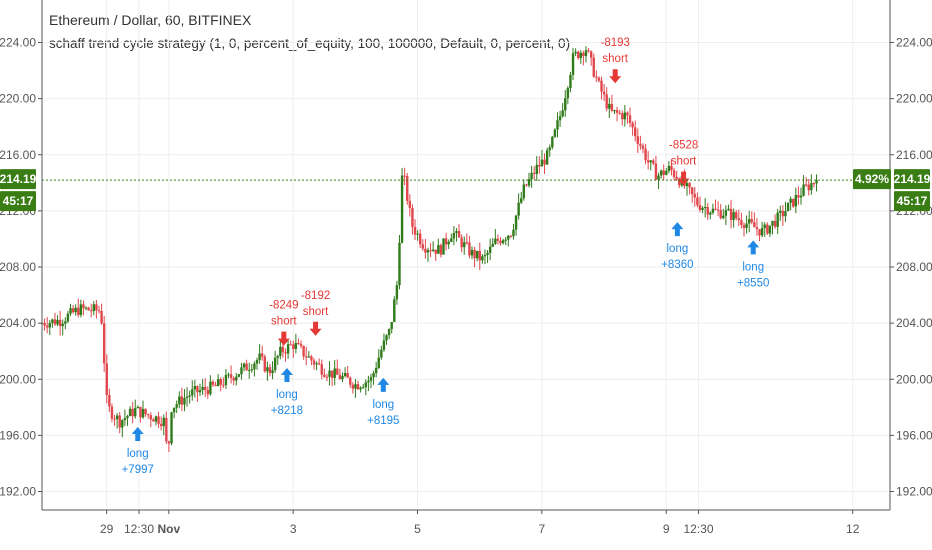 This screenshot has width=932, height=550. Describe the element at coordinates (683, 178) in the screenshot. I see `short-arrow` at that location.